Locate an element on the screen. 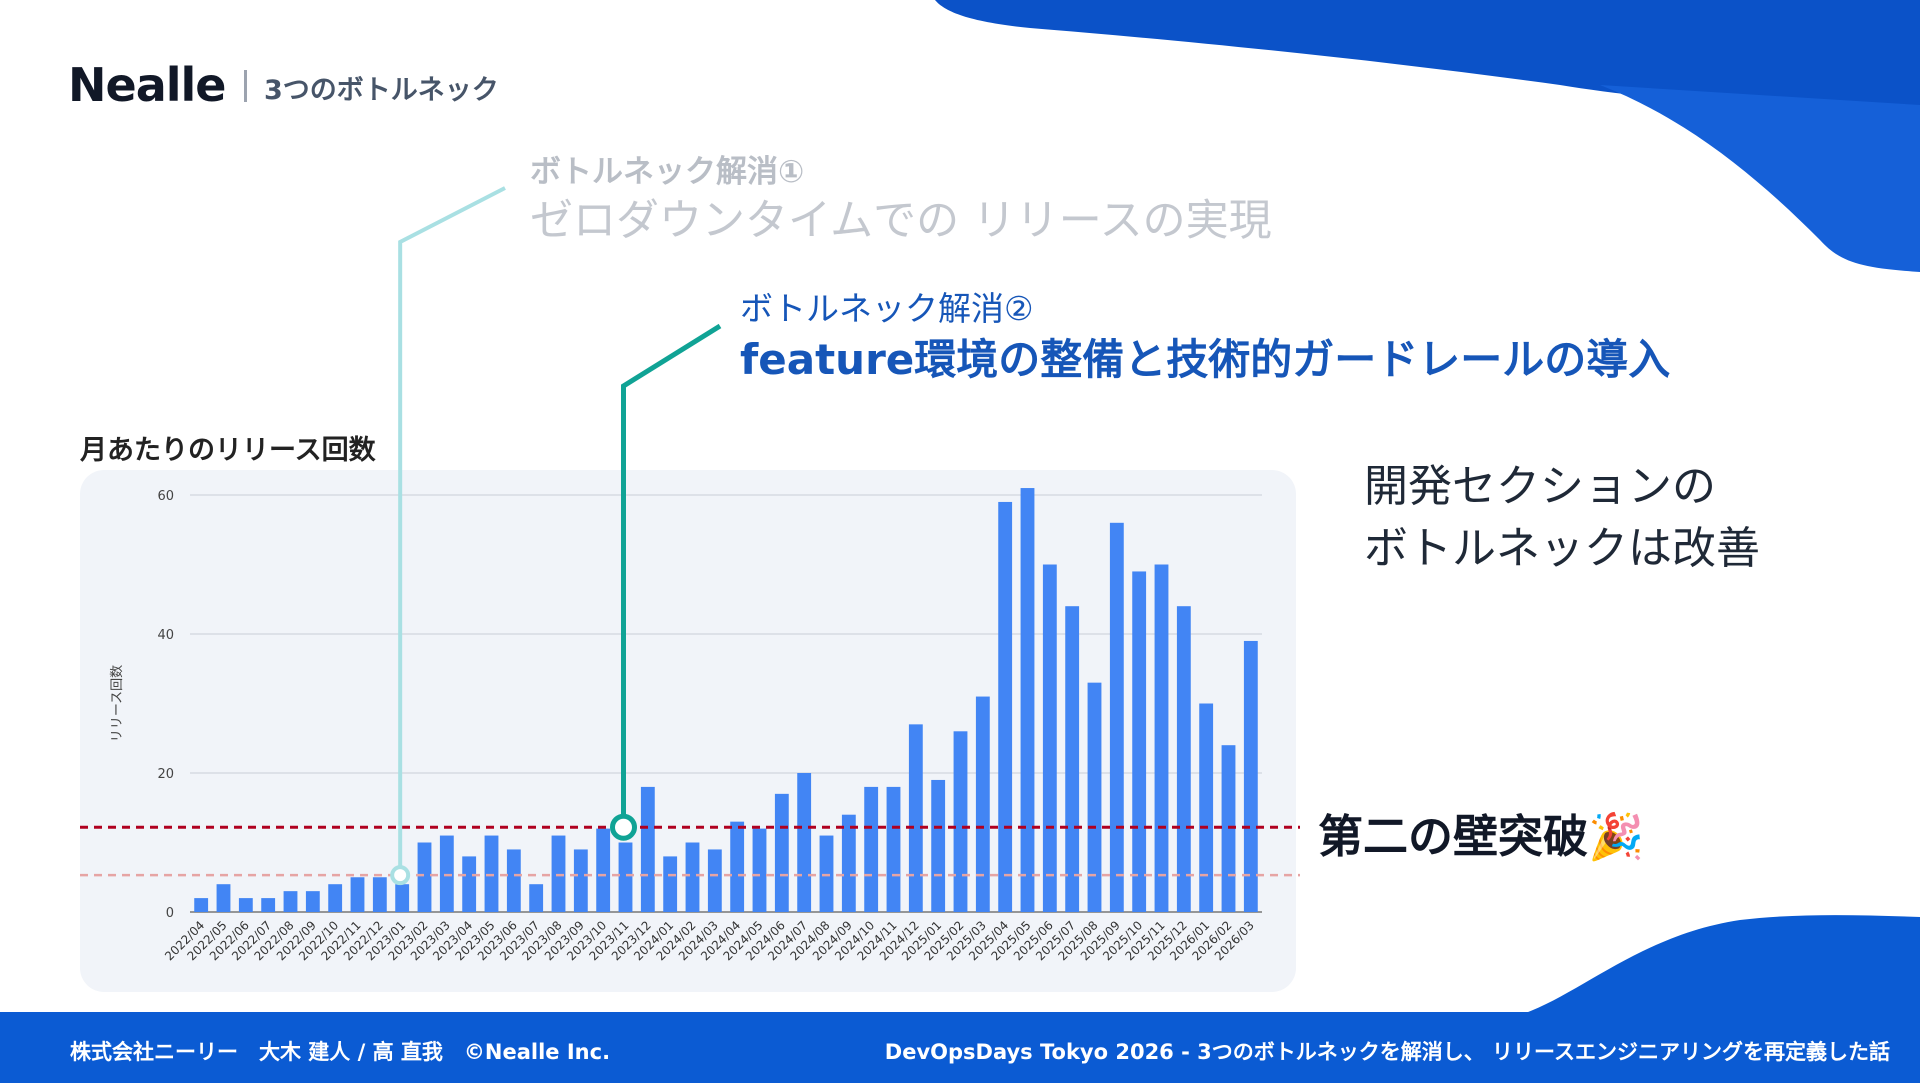  footer-bar is located at coordinates (960, 1047).